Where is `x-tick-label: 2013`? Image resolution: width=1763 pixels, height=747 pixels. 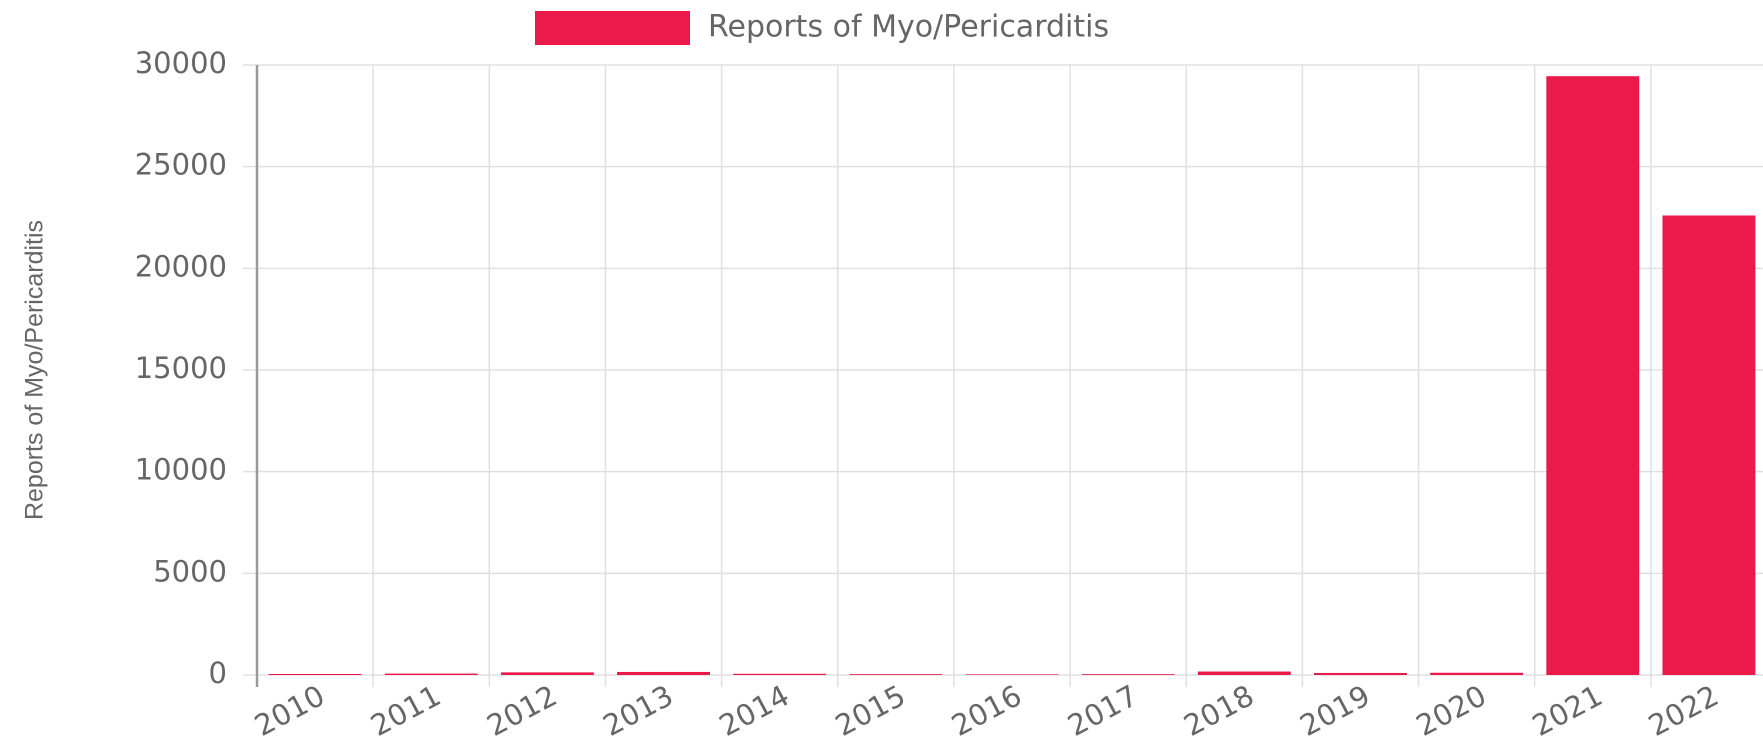
x-tick-label: 2013 is located at coordinates (637, 710).